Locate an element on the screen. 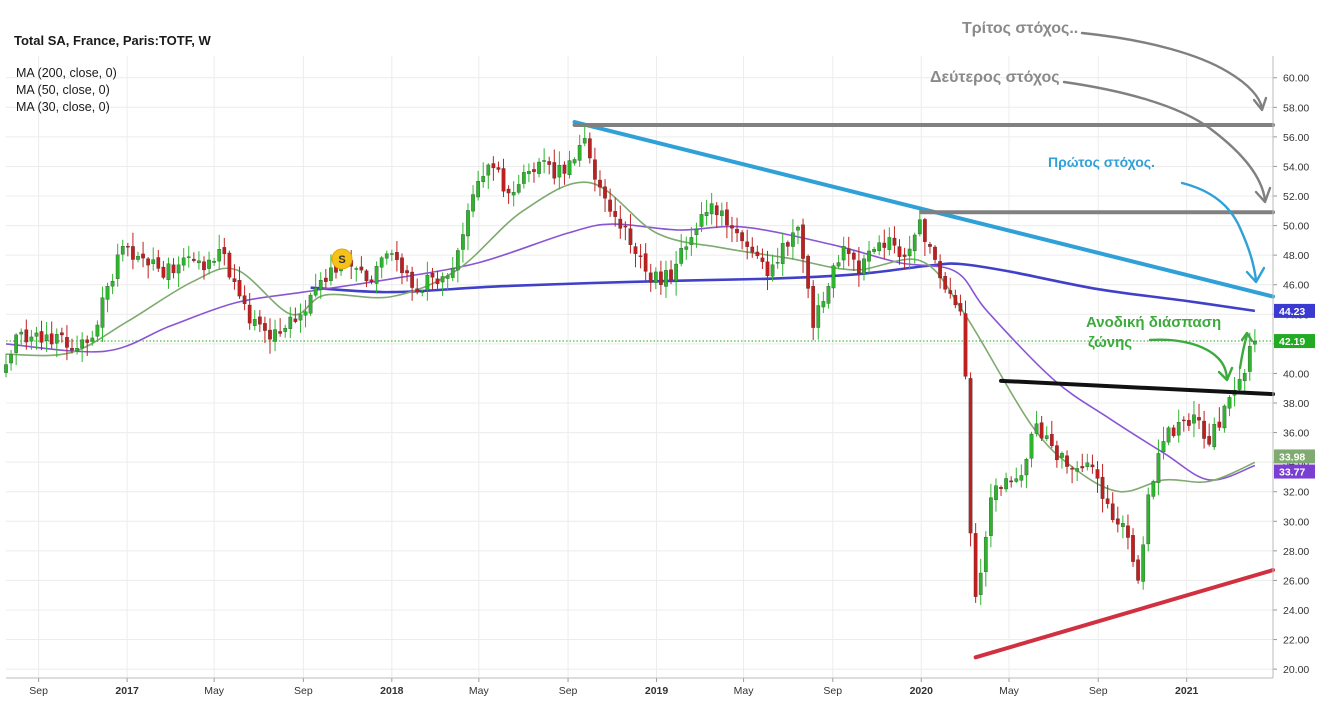 Image resolution: width=1320 pixels, height=701 pixels. arrow-first-target is located at coordinates (1219, 231).